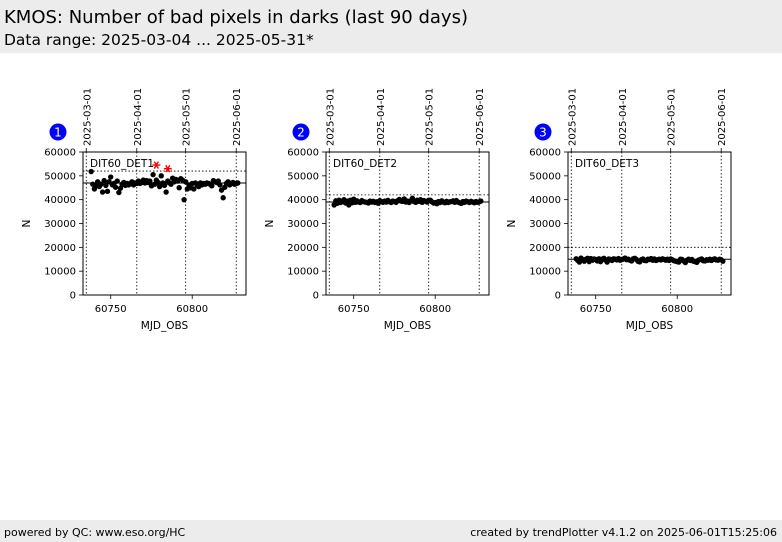 The width and height of the screenshot is (782, 542). I want to click on panel-number: 2, so click(301, 133).